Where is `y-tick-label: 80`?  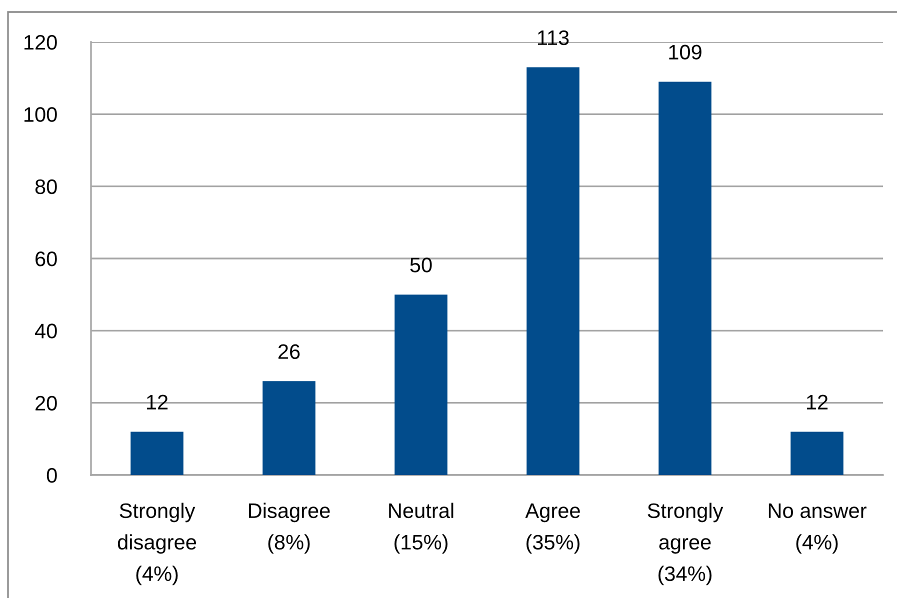 y-tick-label: 80 is located at coordinates (46, 186).